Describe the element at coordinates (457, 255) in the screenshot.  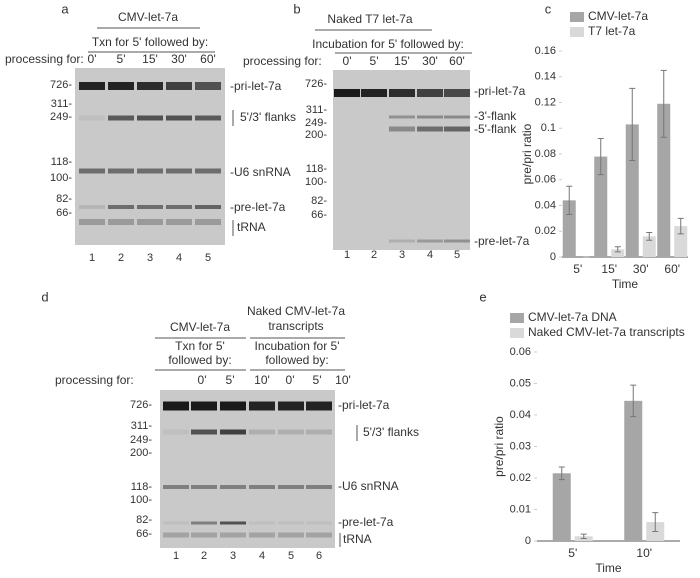
I see `lane-number: 5` at that location.